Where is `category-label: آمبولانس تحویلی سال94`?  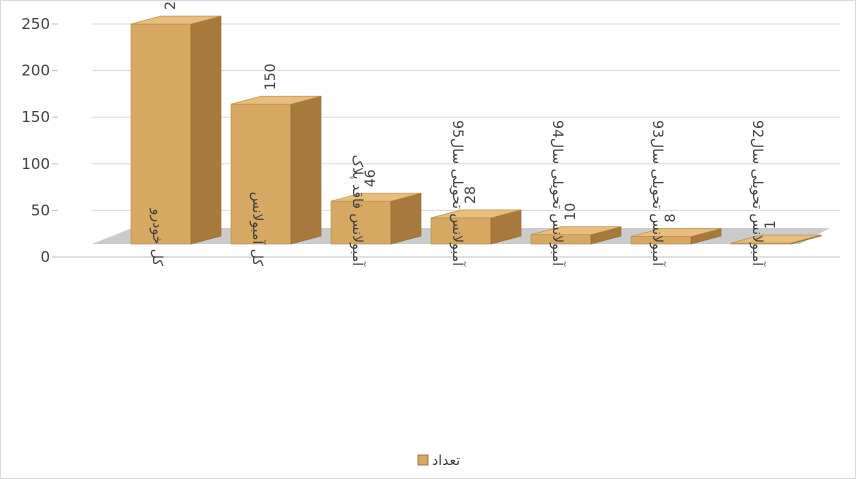 category-label: آمبولانس تحویلی سال94 is located at coordinates (557, 193).